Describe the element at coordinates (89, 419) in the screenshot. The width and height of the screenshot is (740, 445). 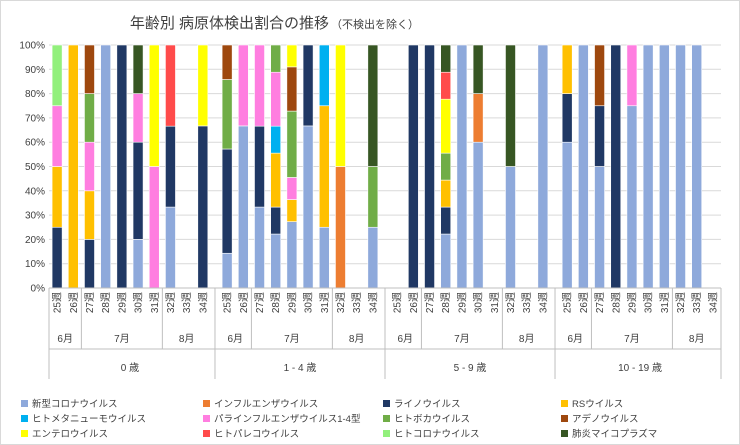
I see `legend-label: ヒトメタニューモウイルス` at that location.